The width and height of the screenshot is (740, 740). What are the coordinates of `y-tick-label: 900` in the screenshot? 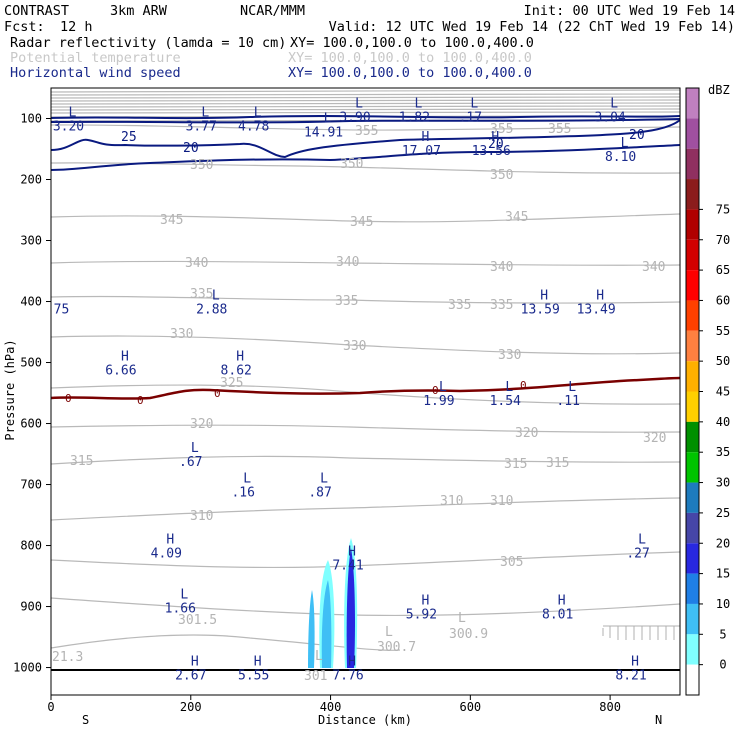 It's located at (31, 607).